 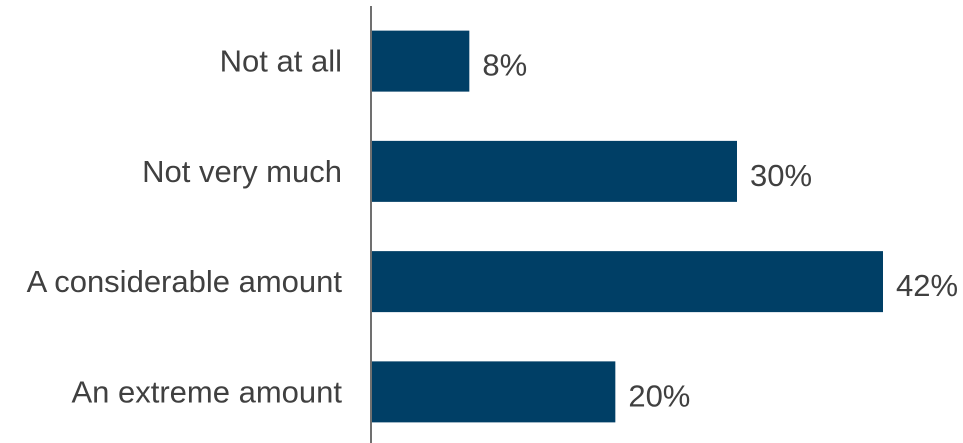 What do you see at coordinates (781, 175) in the screenshot?
I see `value-label: 30%` at bounding box center [781, 175].